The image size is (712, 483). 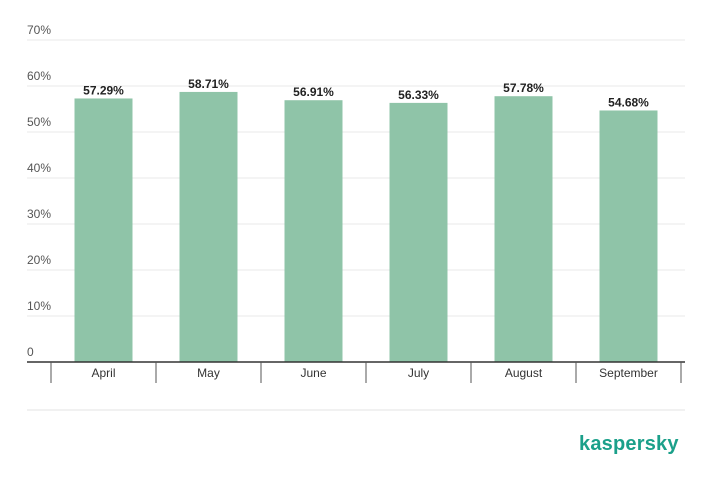 What do you see at coordinates (629, 444) in the screenshot?
I see `kaspersky-logo: kaspersky` at bounding box center [629, 444].